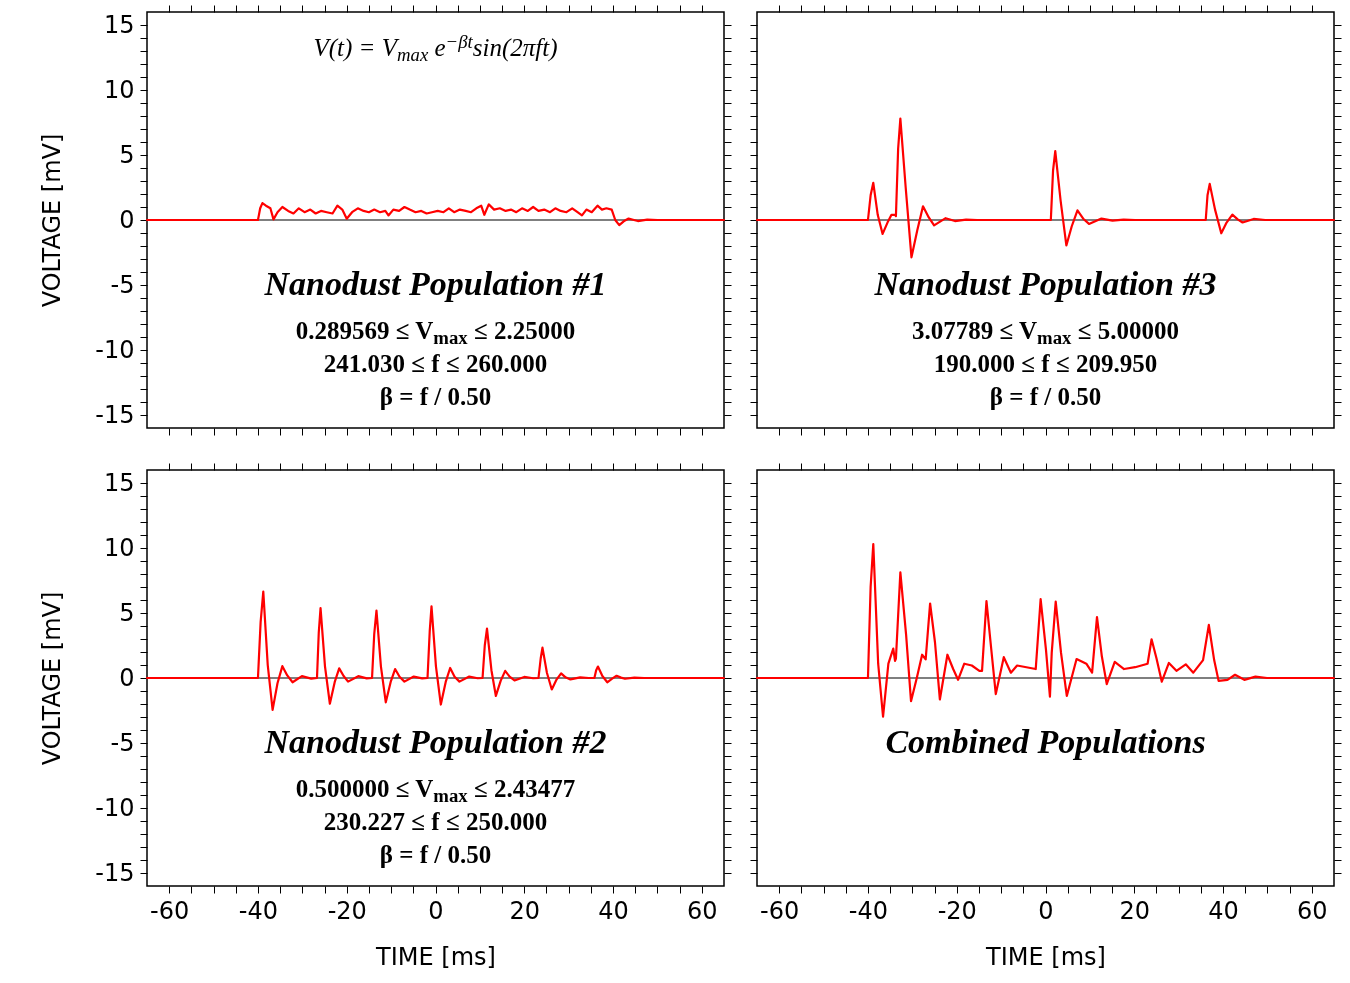 Image resolution: width=1350 pixels, height=983 pixels. Describe the element at coordinates (435, 363) in the screenshot. I see `annotation: 241.030 ≤ f ≤ 260.000` at that location.